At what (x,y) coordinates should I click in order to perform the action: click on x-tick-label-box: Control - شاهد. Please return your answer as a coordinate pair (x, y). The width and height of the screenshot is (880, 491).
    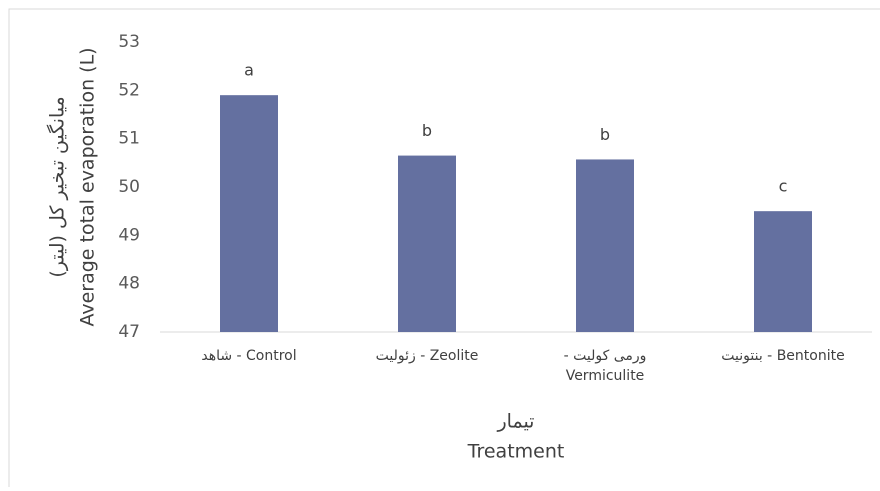
    Looking at the image, I should click on (249, 356).